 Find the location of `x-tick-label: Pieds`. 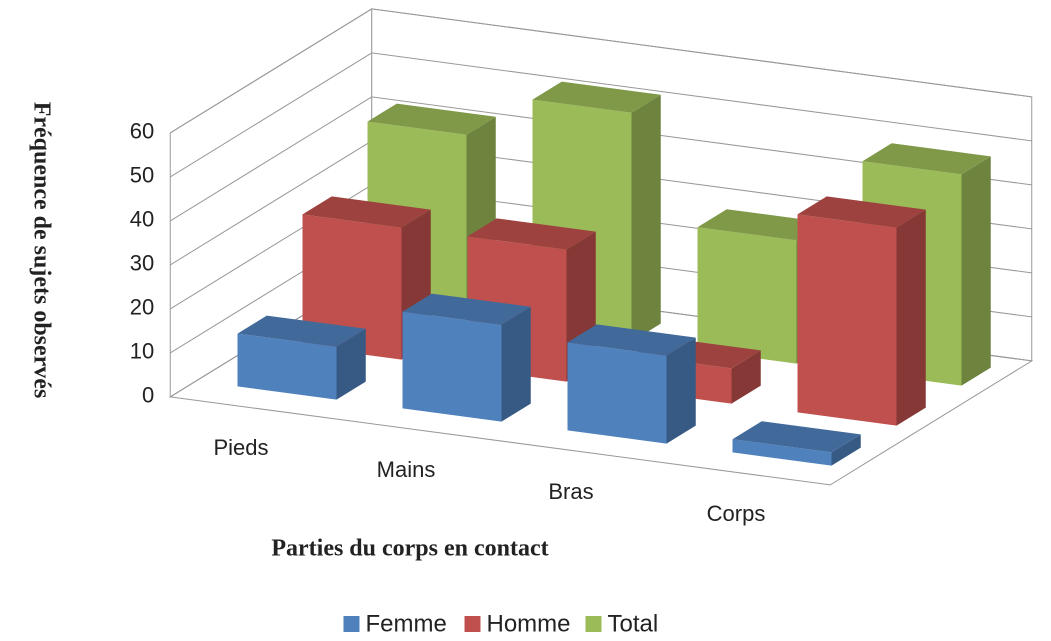

x-tick-label: Pieds is located at coordinates (240, 447).